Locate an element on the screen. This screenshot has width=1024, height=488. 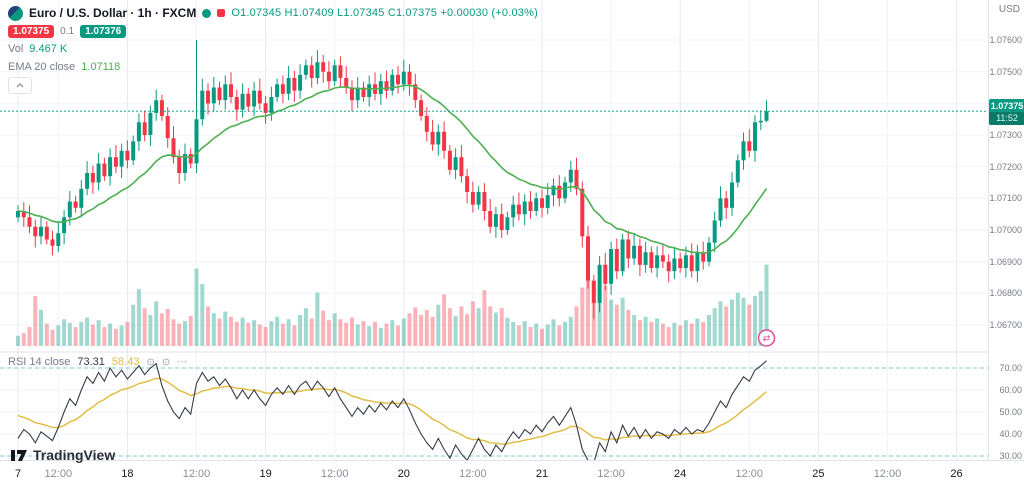
rsi-legend-row: RSI 14 close 73.31 58.43 ⊙ ⊙ ⋯ is located at coordinates (97, 362).